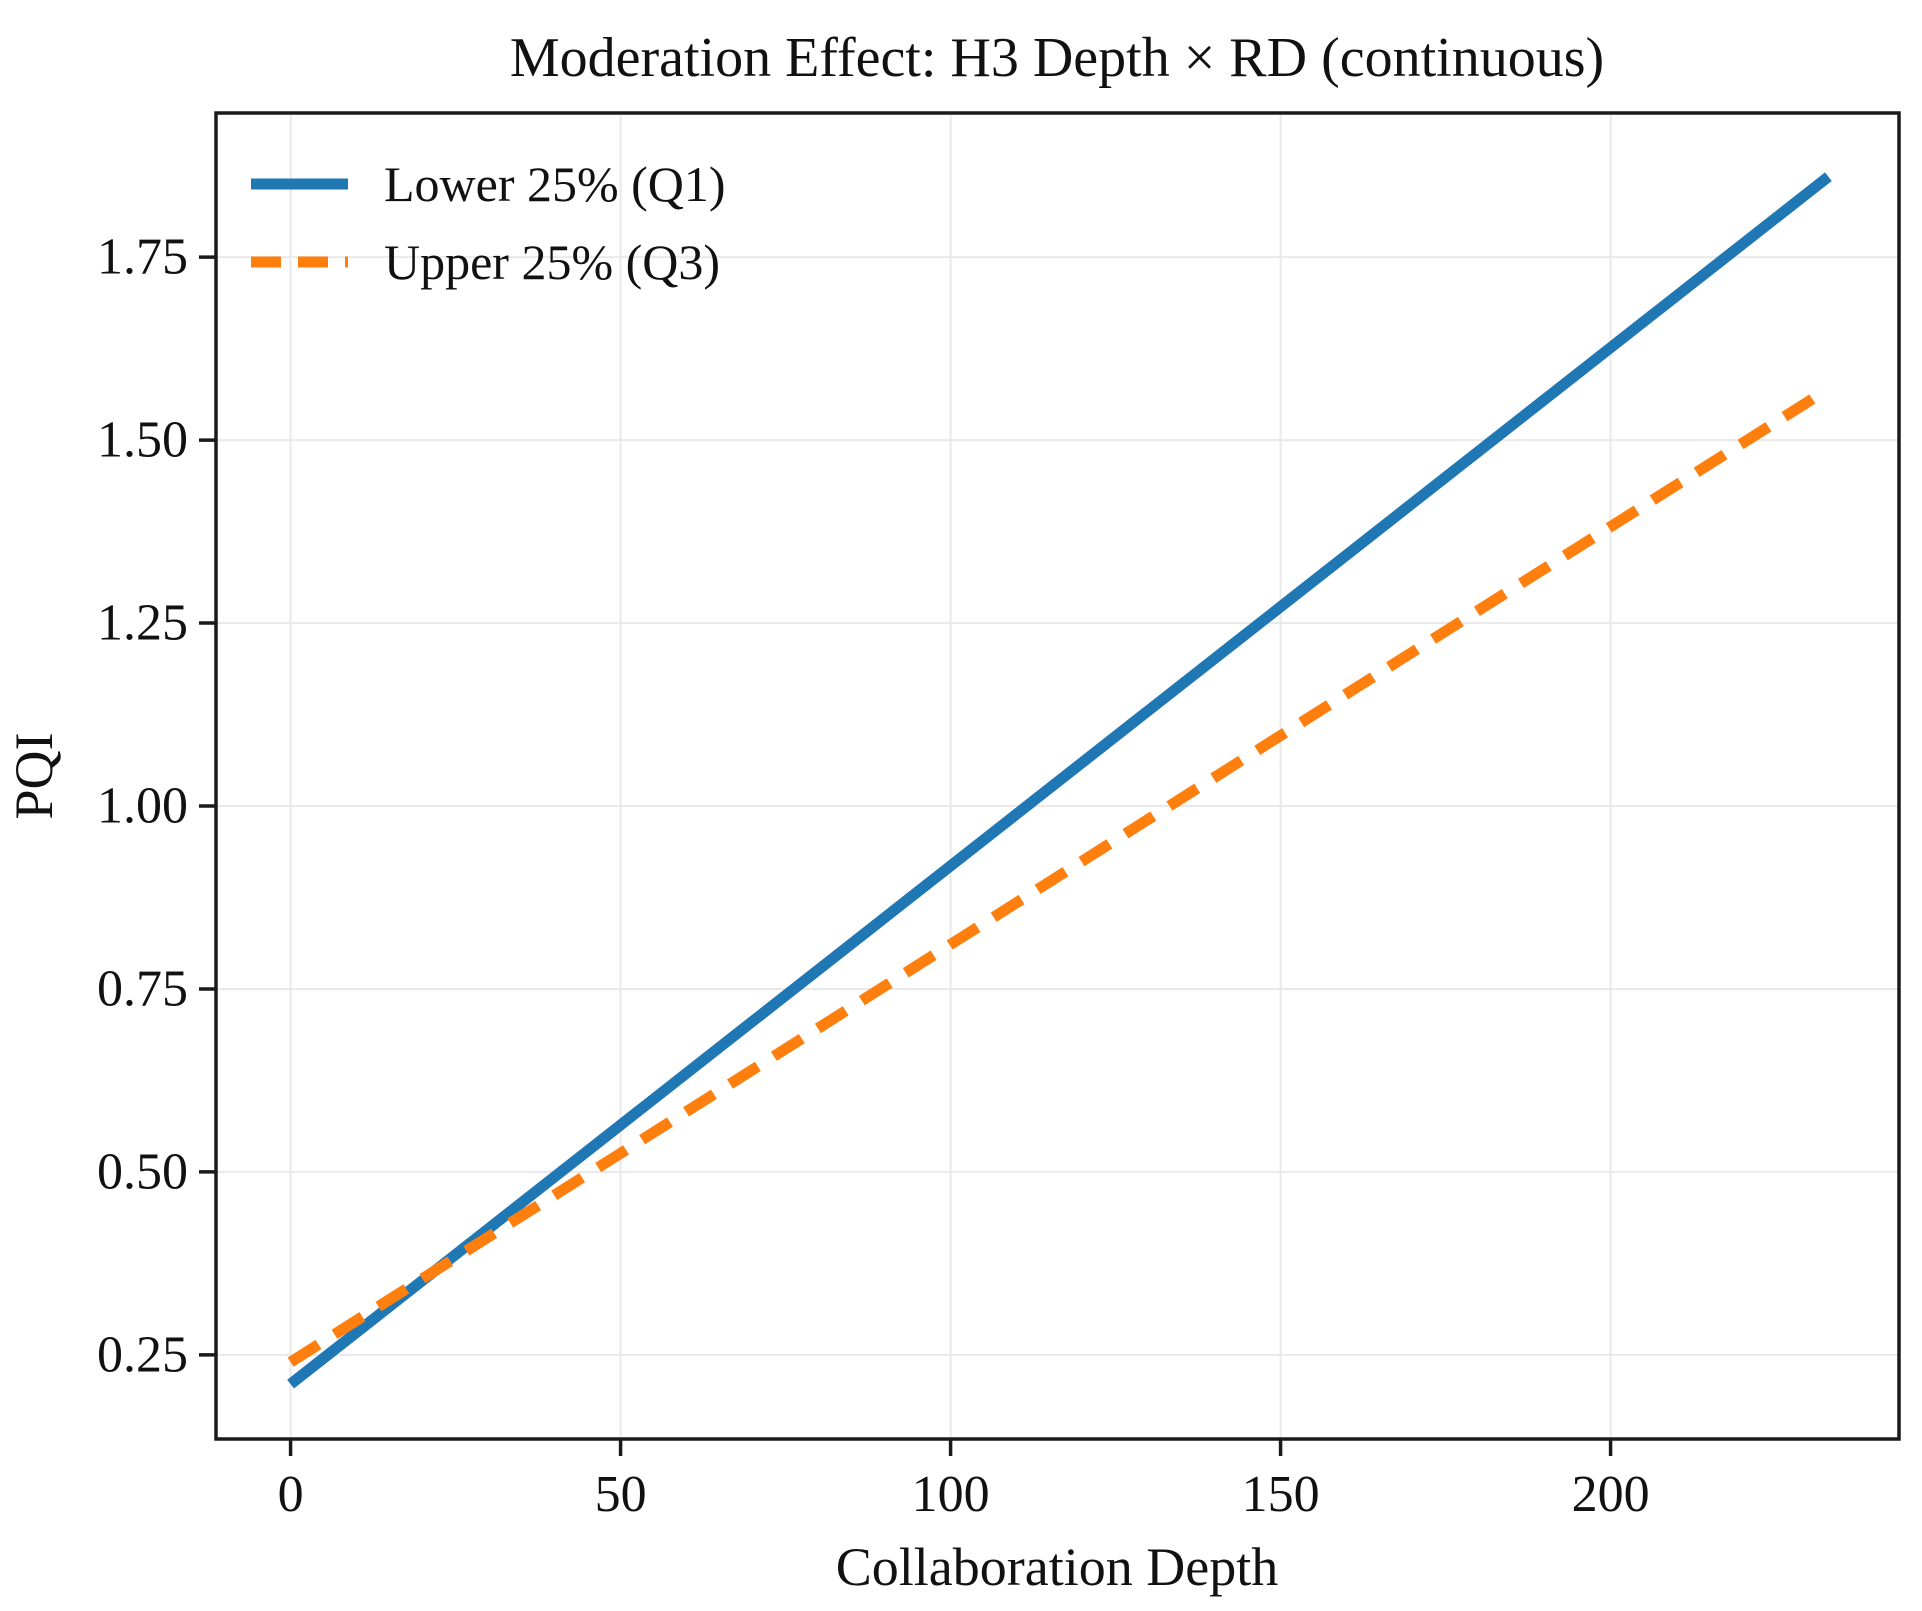 The image size is (1922, 1611). What do you see at coordinates (1057, 1567) in the screenshot?
I see `x-axis-label: Collaboration Depth` at bounding box center [1057, 1567].